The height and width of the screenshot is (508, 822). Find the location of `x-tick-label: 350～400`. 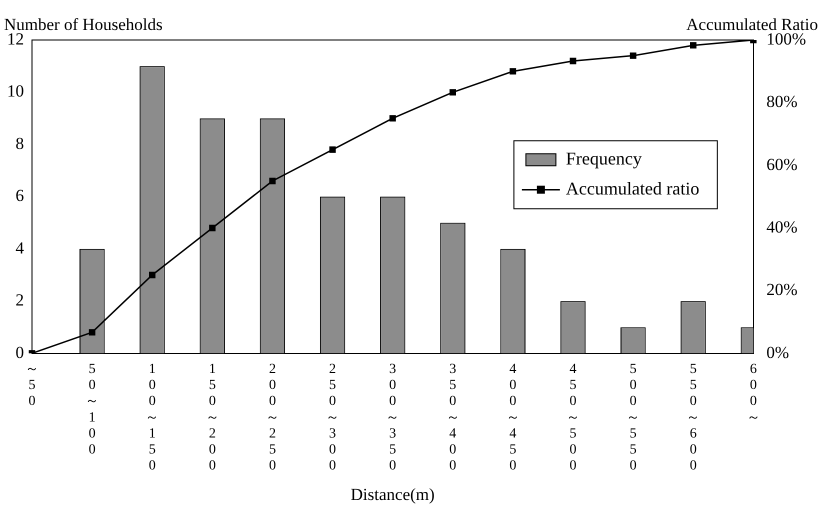

x-tick-label: 350～400 is located at coordinates (453, 418).